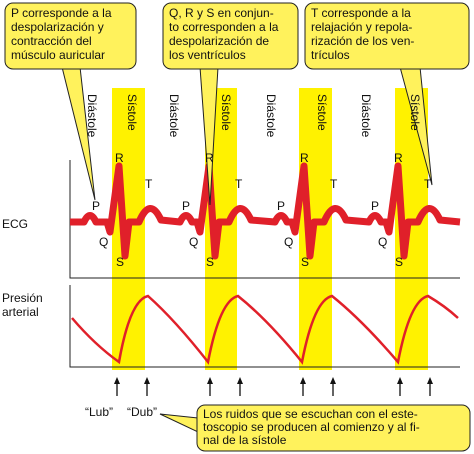 The height and width of the screenshot is (454, 474). What do you see at coordinates (51, 41) in the screenshot?
I see `callout-text: contracción del` at bounding box center [51, 41].